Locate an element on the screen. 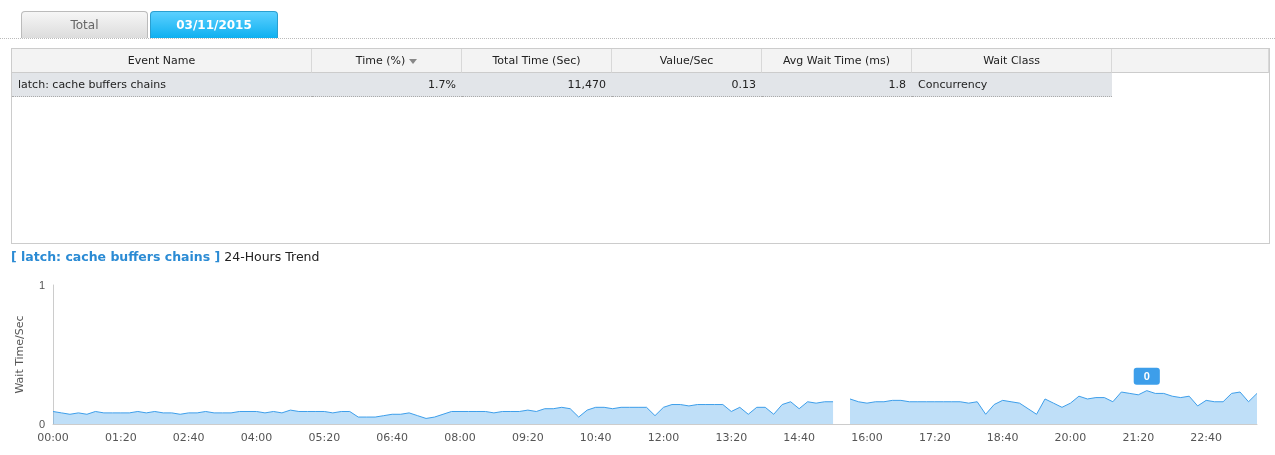 This screenshot has width=1275, height=455. x-tick-label: 05:20 is located at coordinates (324, 437).